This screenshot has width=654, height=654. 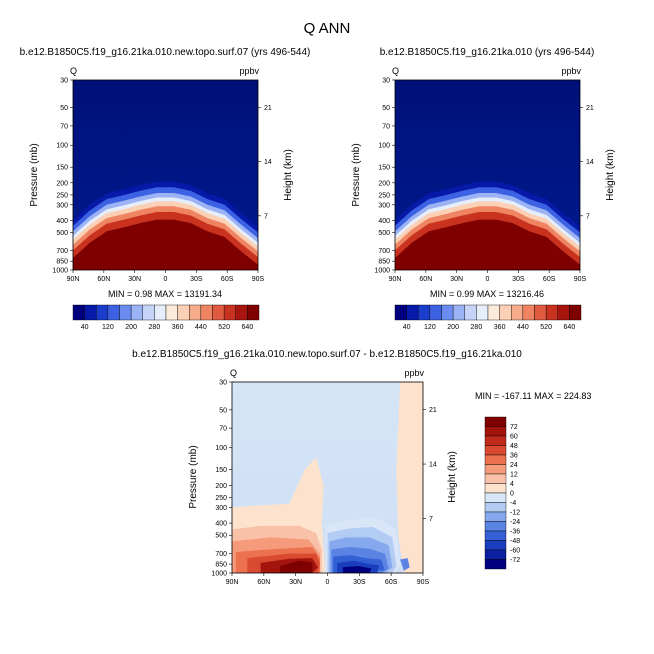 I want to click on panel-2-x-axis: 90N 60N 30N 0 30S 60S 90S, so click(x=488, y=276).